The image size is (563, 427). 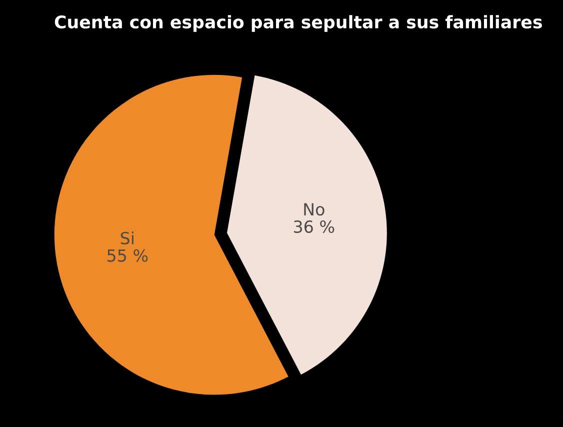 What do you see at coordinates (314, 226) in the screenshot?
I see `data-label: 36 %` at bounding box center [314, 226].